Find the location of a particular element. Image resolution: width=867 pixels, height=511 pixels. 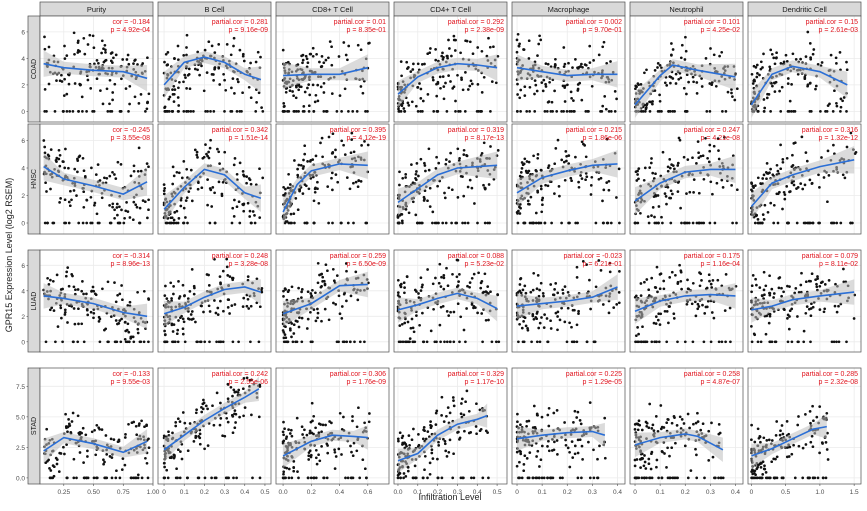

stat-correlation: partial.cor = 0.247 is located at coordinates (712, 130).